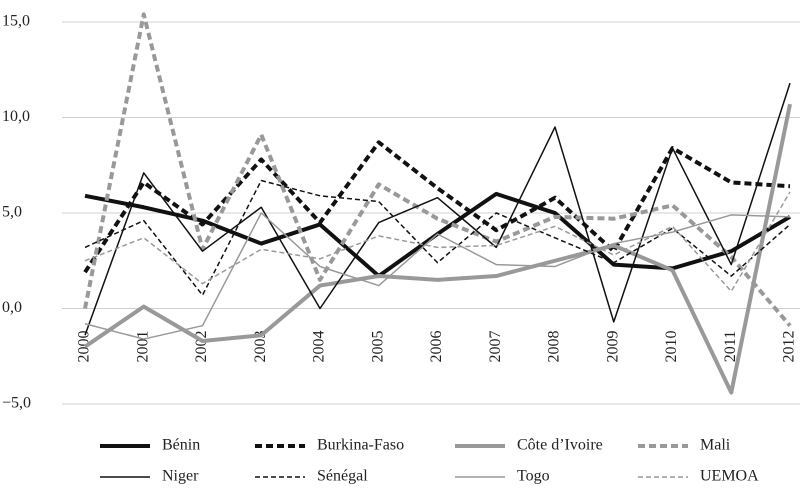  What do you see at coordinates (16, 403) in the screenshot?
I see `y-tick-label: −5,0` at bounding box center [16, 403].